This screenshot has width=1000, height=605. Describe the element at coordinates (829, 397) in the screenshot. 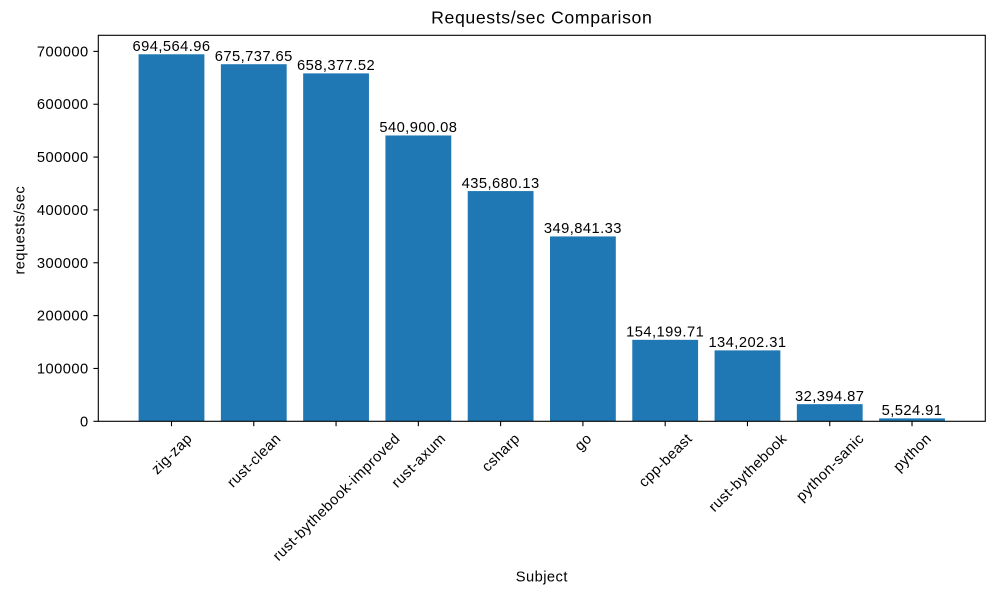

I see `svg-text: 32,394.87` at that location.